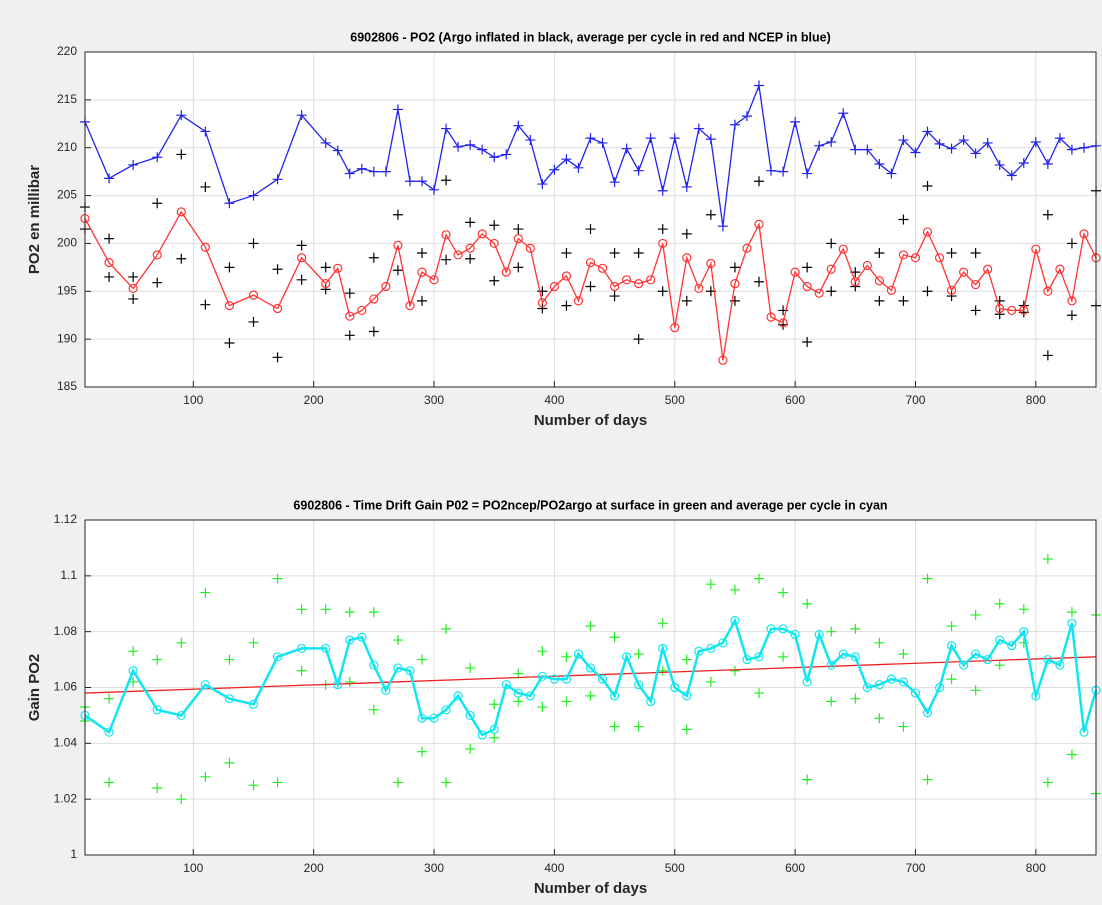 The width and height of the screenshot is (1102, 905). What do you see at coordinates (34, 688) in the screenshot?
I see `y-axis-label: Gain PO2` at bounding box center [34, 688].